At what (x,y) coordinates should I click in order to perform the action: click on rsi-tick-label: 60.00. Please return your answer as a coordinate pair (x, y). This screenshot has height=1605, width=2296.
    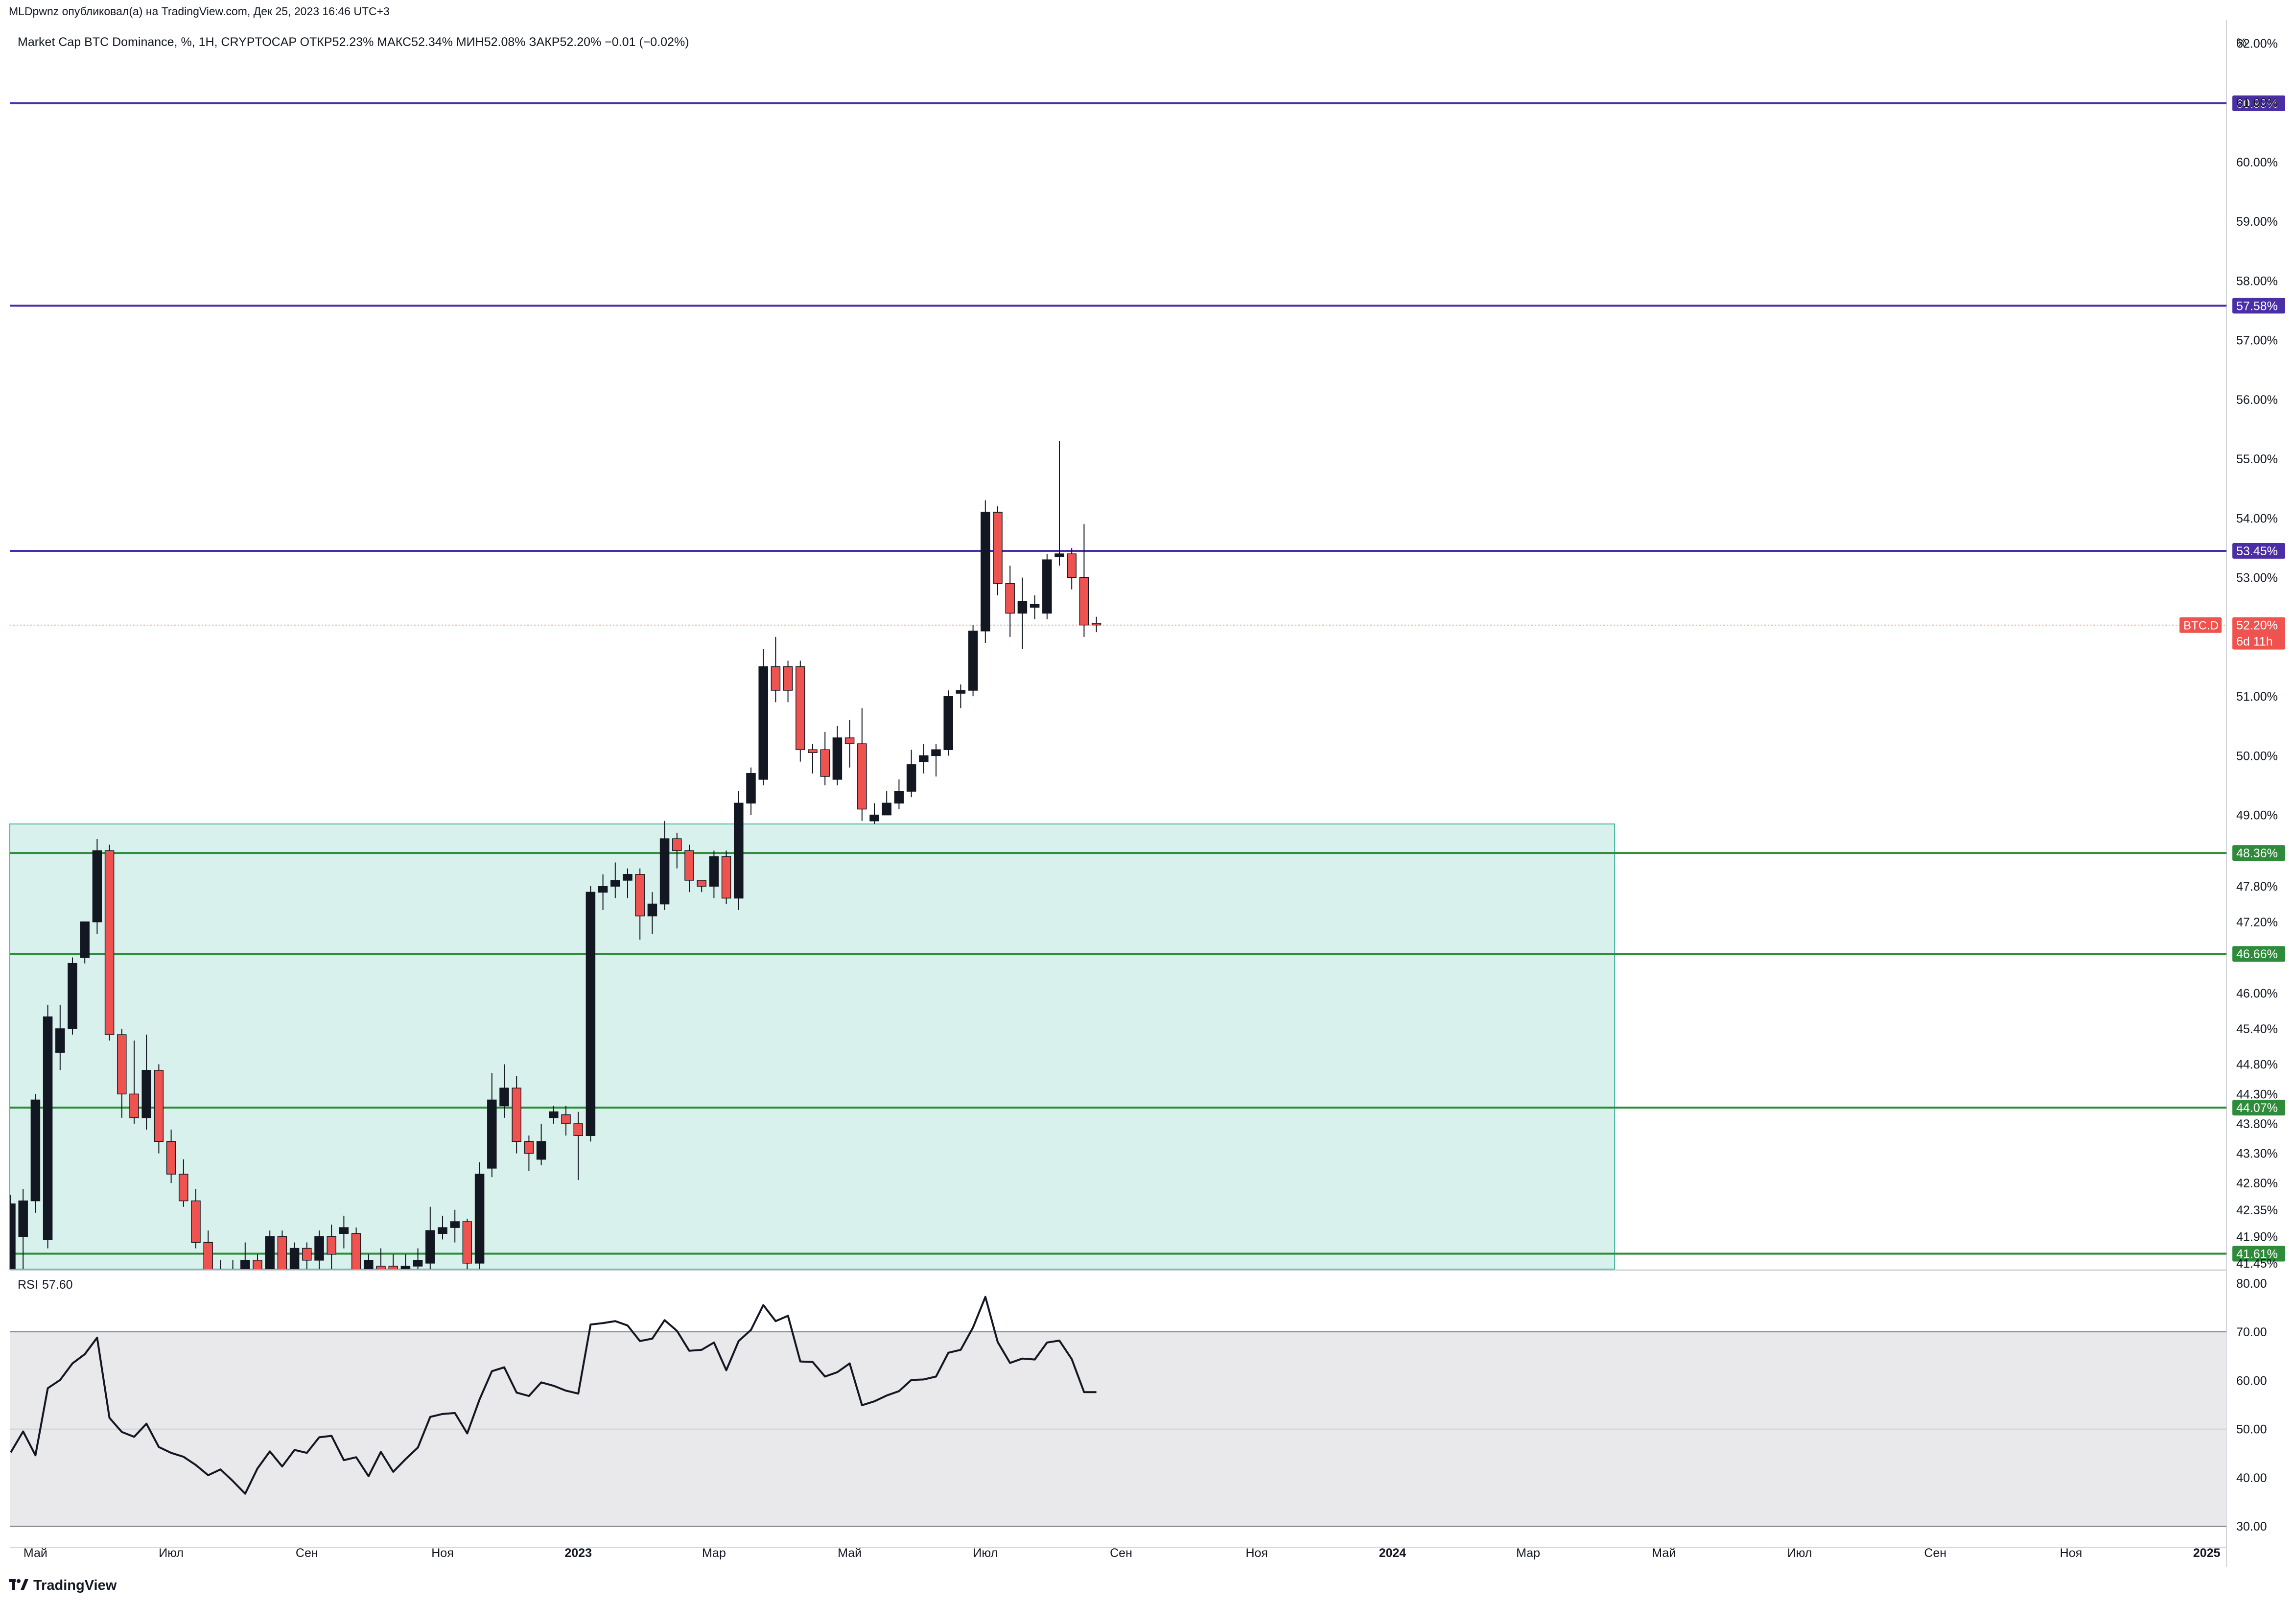
    Looking at the image, I should click on (2251, 1381).